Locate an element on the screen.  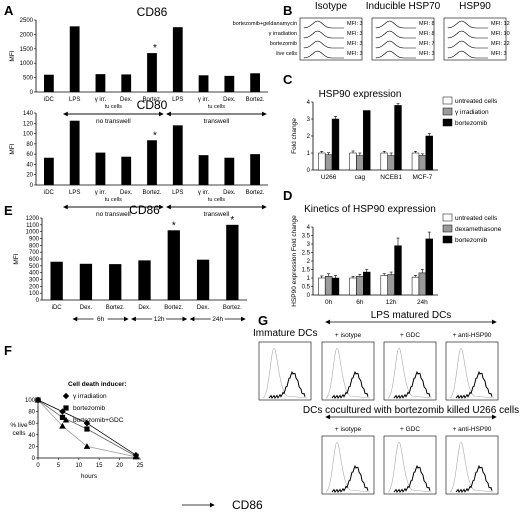
x-tick-label: U266 is located at coordinates (329, 177).